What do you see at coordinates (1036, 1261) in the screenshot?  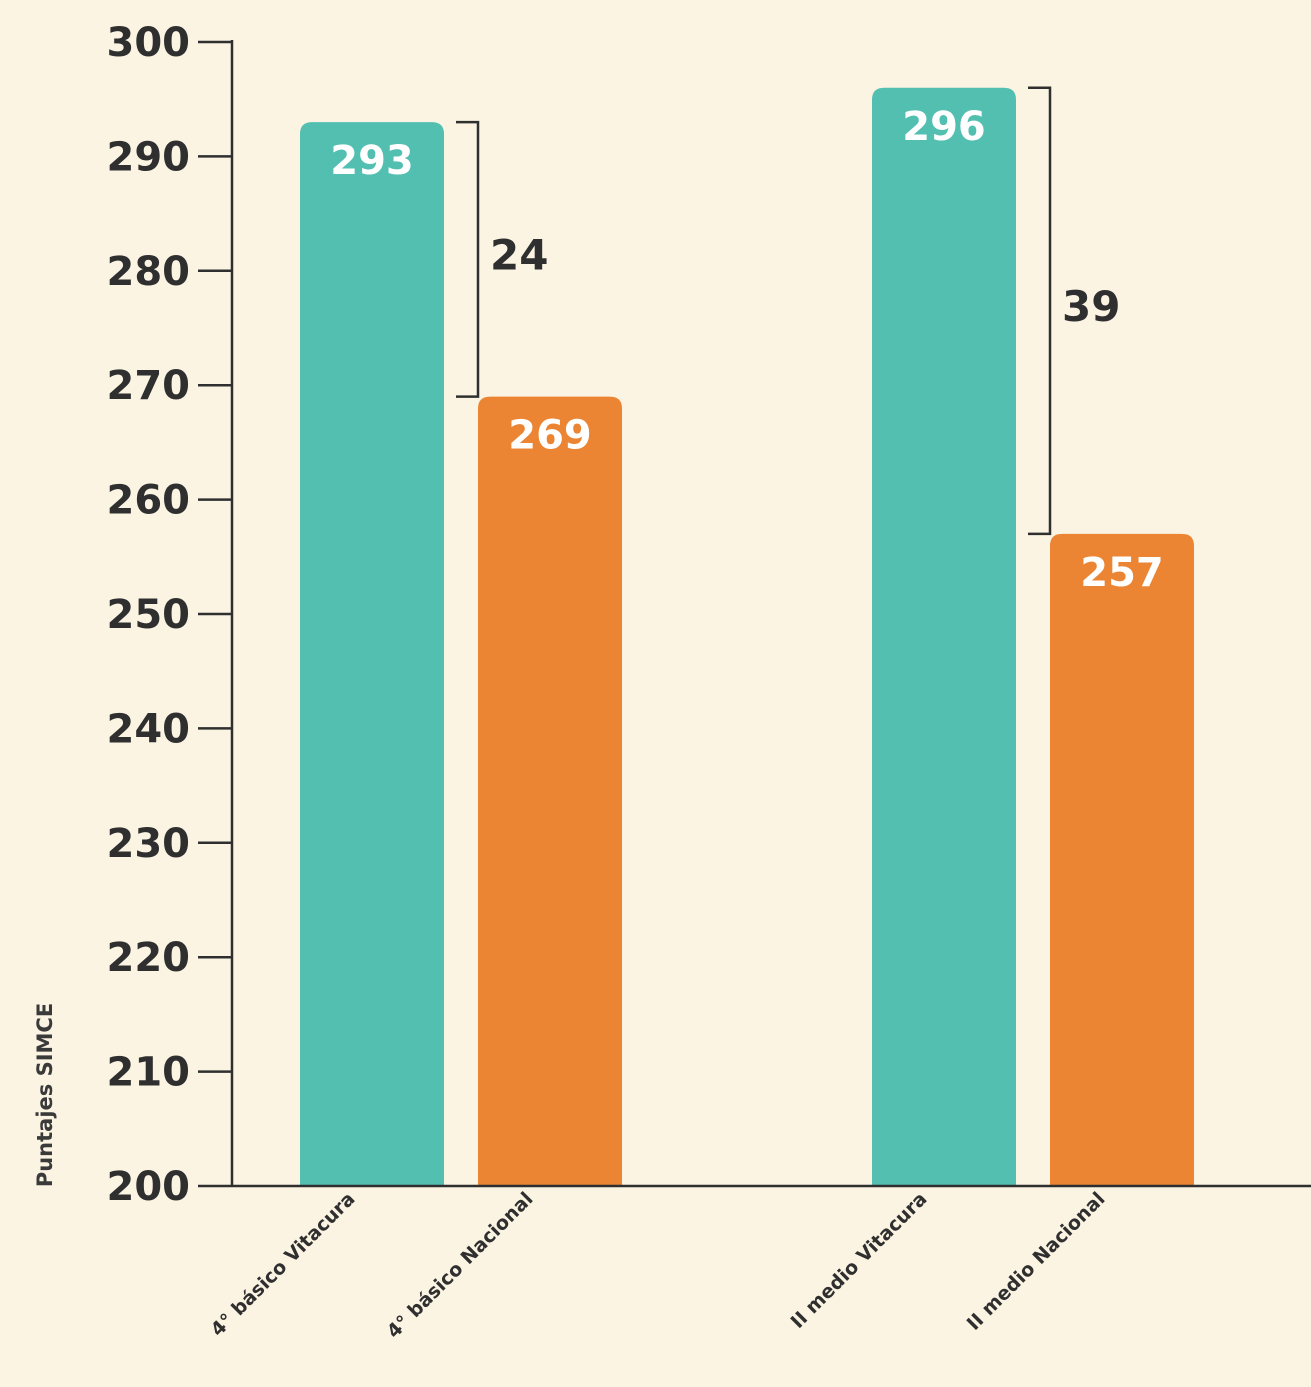 I see `x-category-label: II medio Nacional` at bounding box center [1036, 1261].